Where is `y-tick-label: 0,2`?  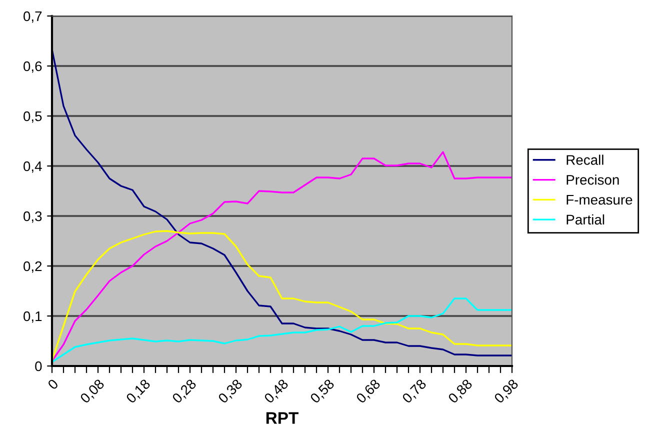 y-tick-label: 0,2 is located at coordinates (33, 267).